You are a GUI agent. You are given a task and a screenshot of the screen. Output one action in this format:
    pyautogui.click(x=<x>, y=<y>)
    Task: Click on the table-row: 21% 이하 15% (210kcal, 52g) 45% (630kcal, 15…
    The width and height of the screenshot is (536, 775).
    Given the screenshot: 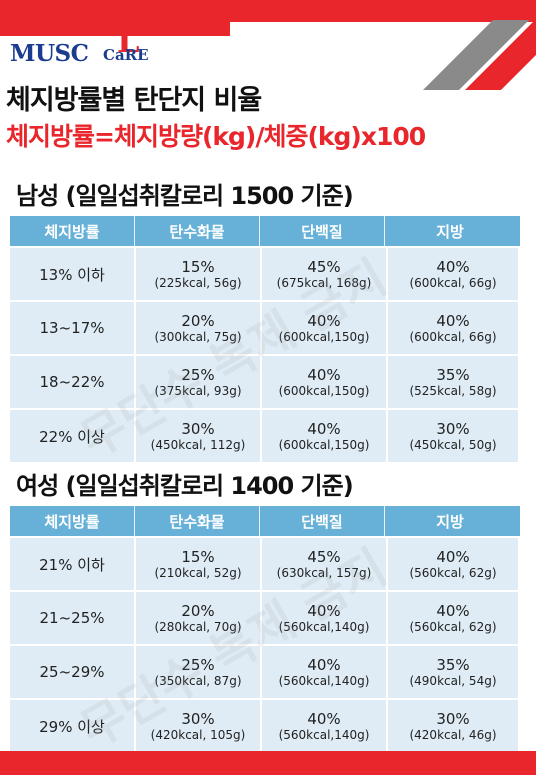 What is the action you would take?
    pyautogui.click(x=265, y=564)
    